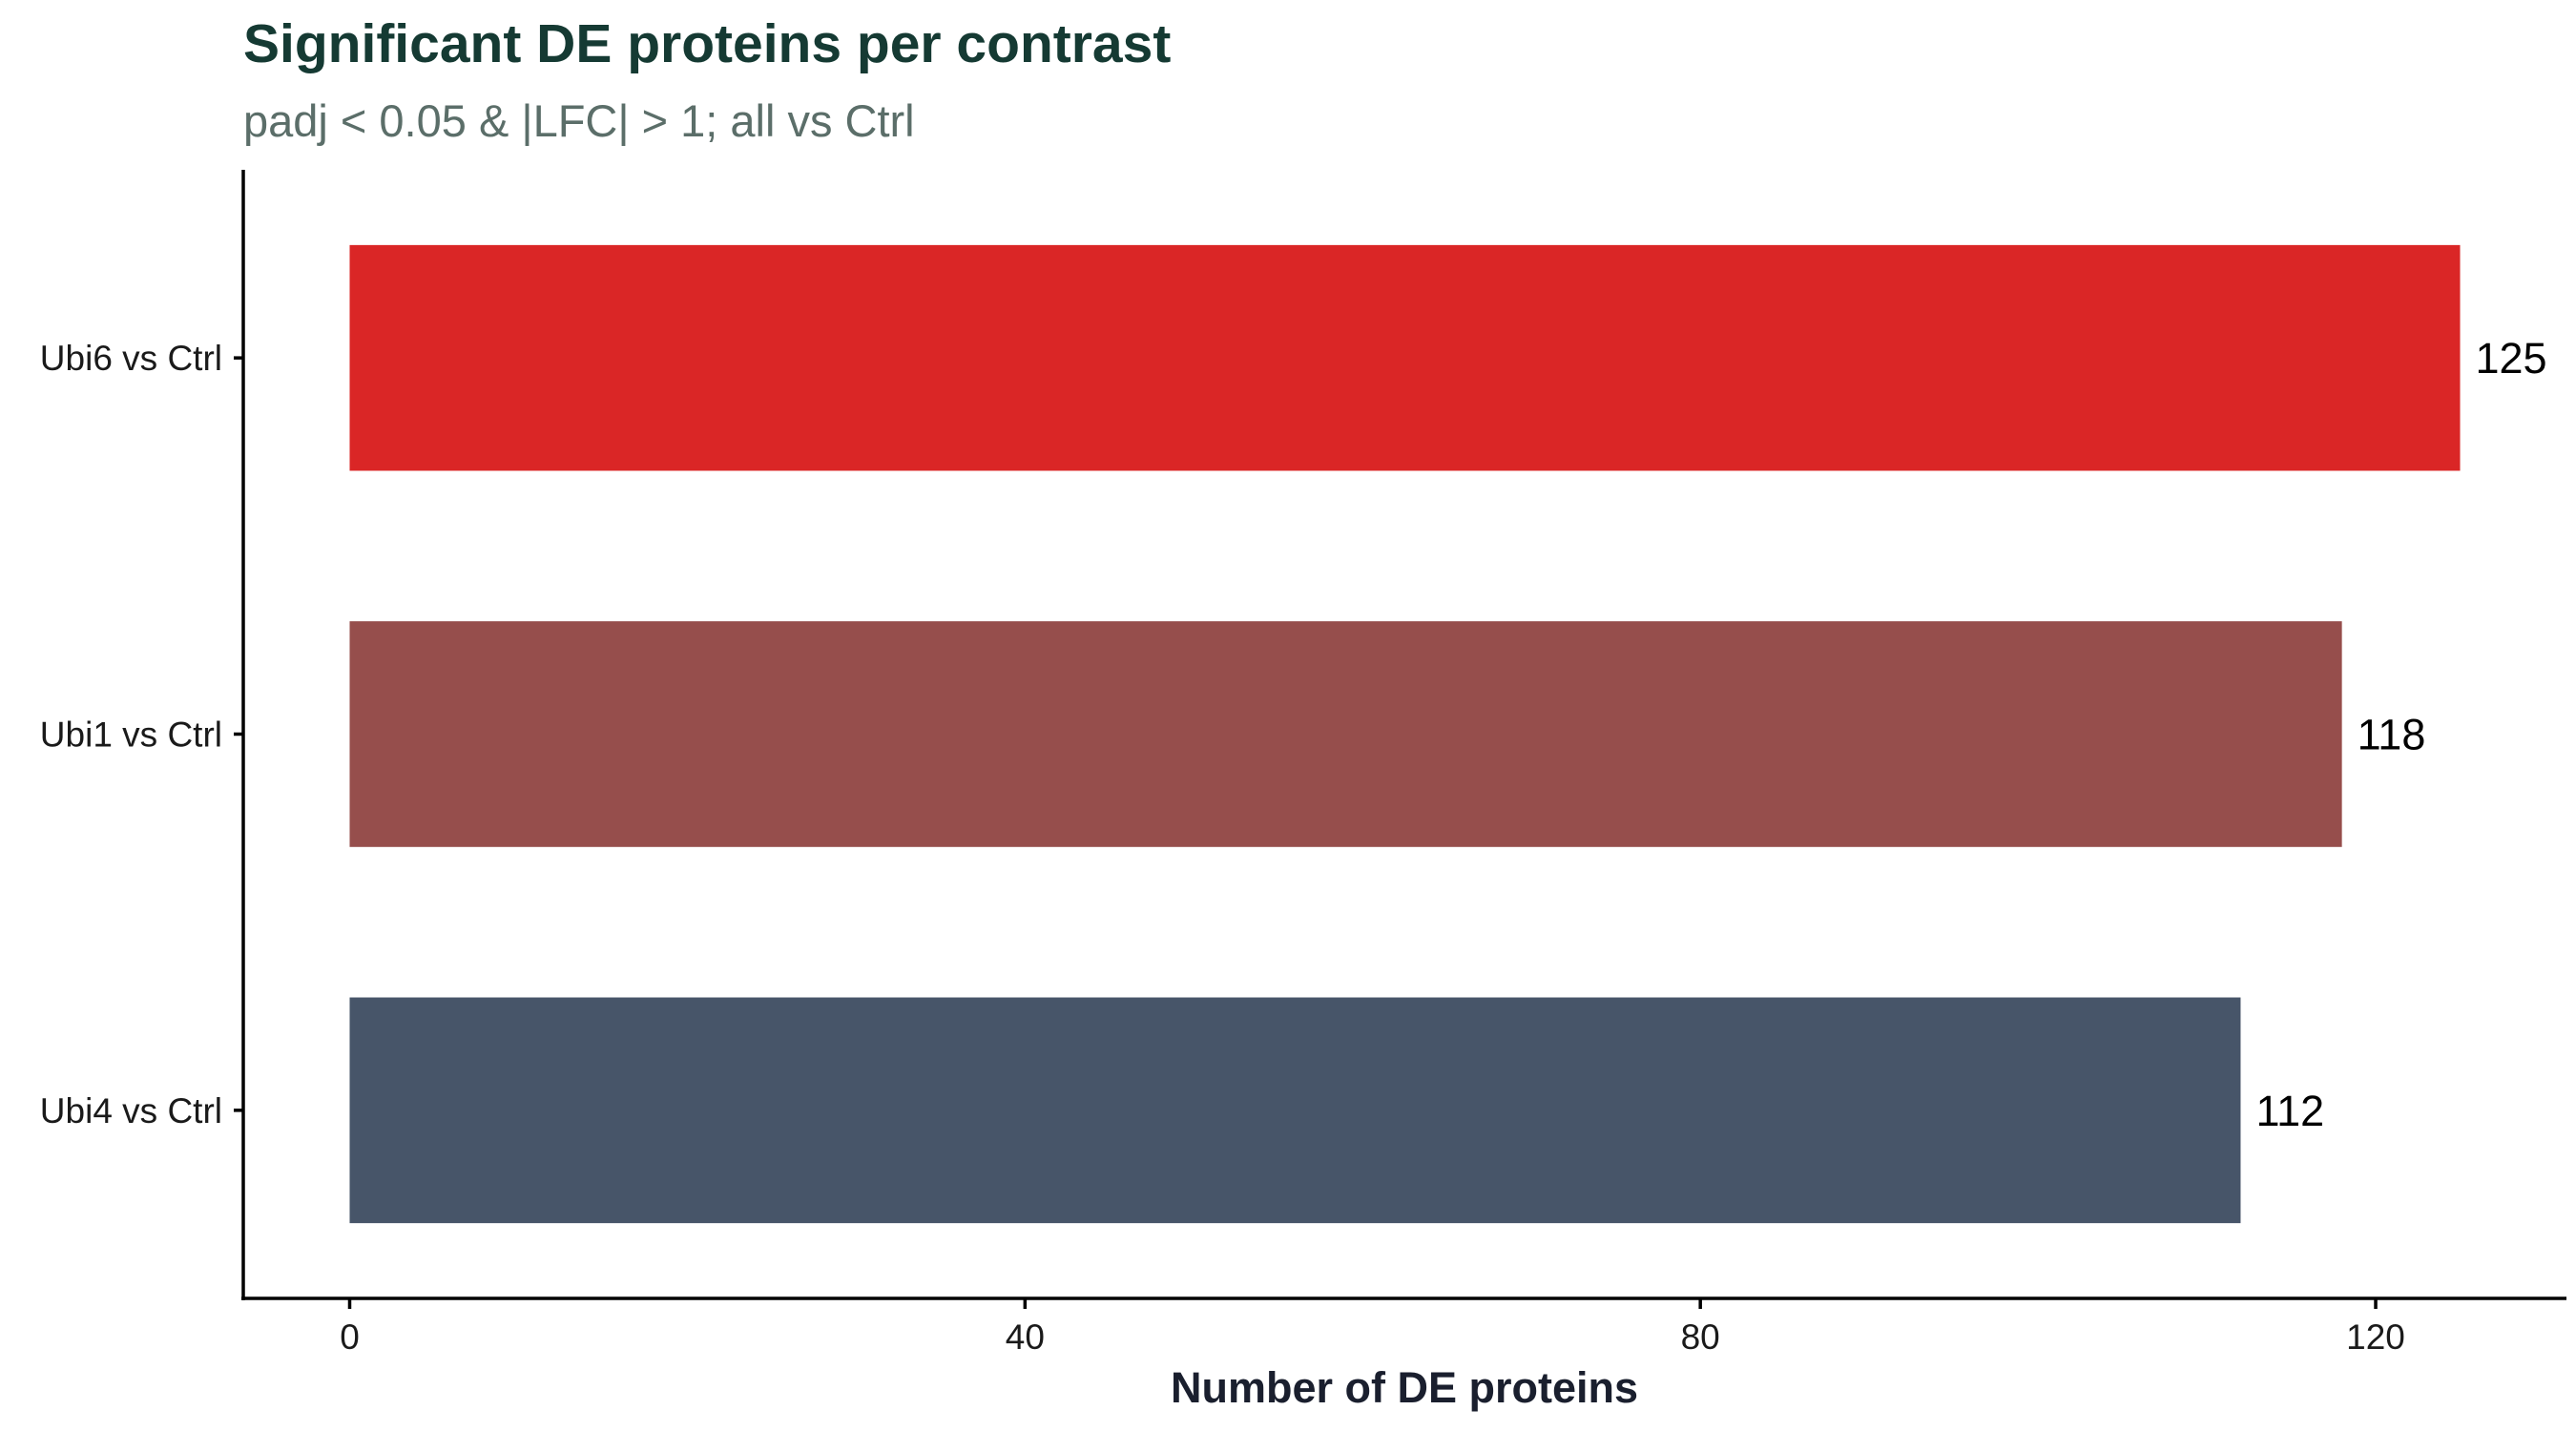  I want to click on bar-value-label: 125, so click(2511, 358).